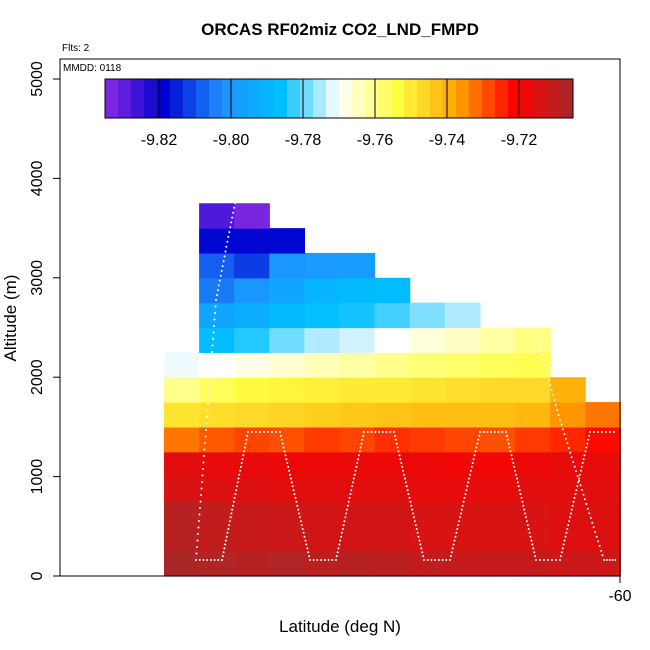 The width and height of the screenshot is (650, 650). I want to click on flights-annotation: Flts: 2, so click(76, 48).